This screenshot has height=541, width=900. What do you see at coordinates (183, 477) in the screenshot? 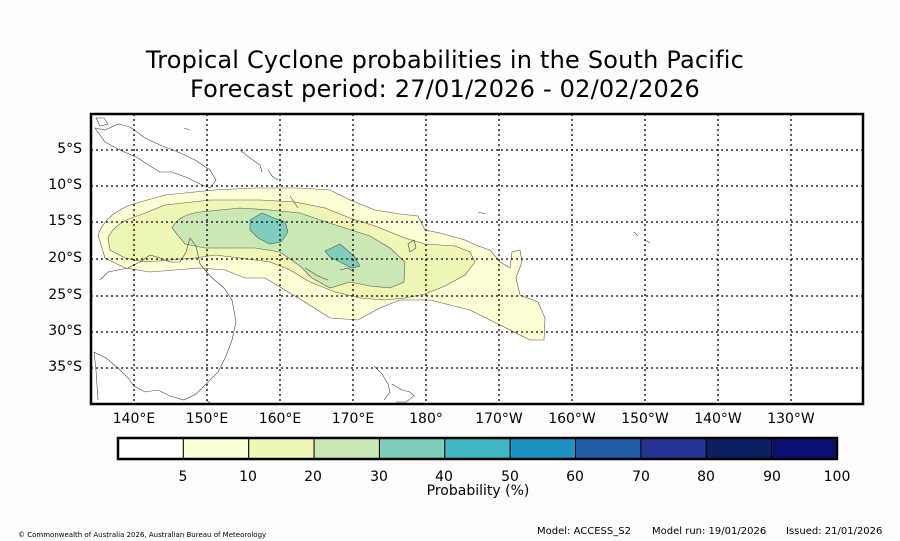
I see `colorbar-tick-5: 5` at bounding box center [183, 477].